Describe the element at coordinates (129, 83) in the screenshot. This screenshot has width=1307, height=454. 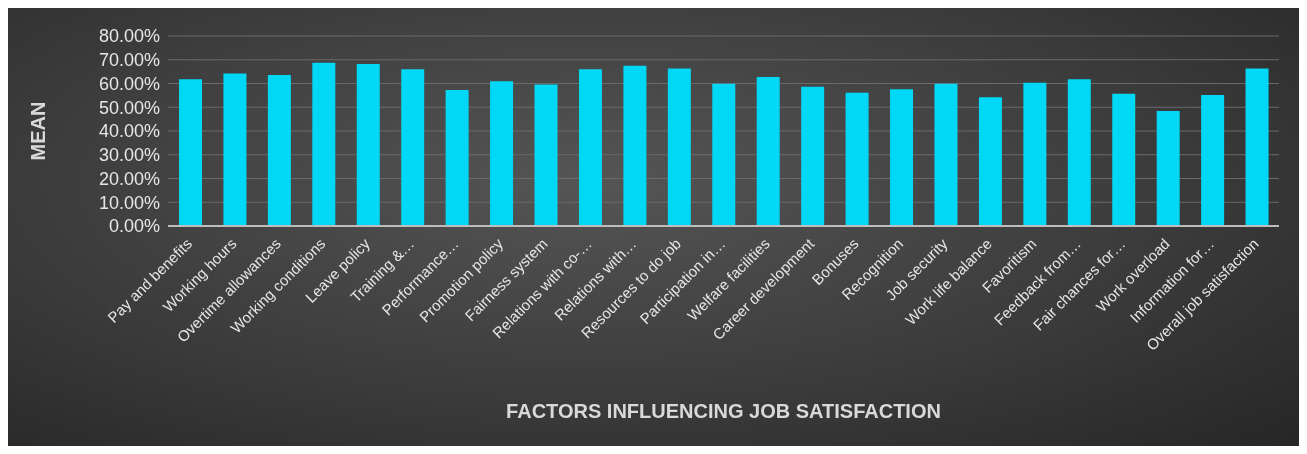
I see `y-tick-label: 60.00%` at that location.